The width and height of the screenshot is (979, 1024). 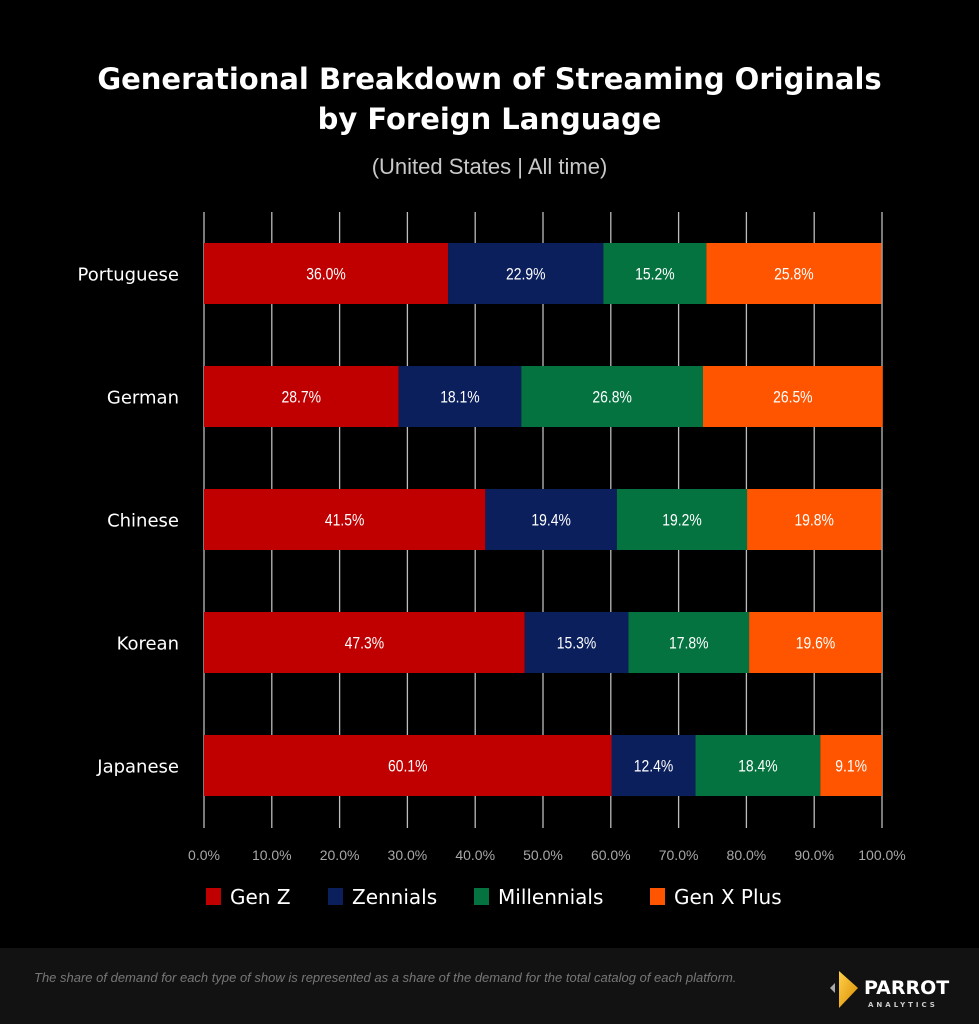 I want to click on data-label: 26.5%, so click(x=793, y=397).